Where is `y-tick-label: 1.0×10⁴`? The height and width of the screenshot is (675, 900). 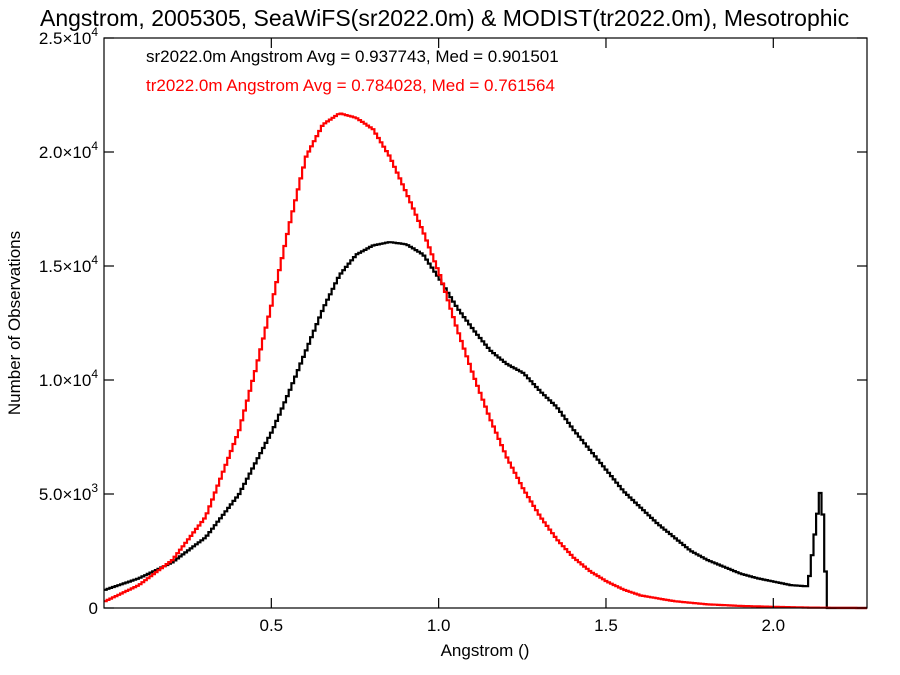
y-tick-label: 1.0×10⁴ is located at coordinates (68, 378).